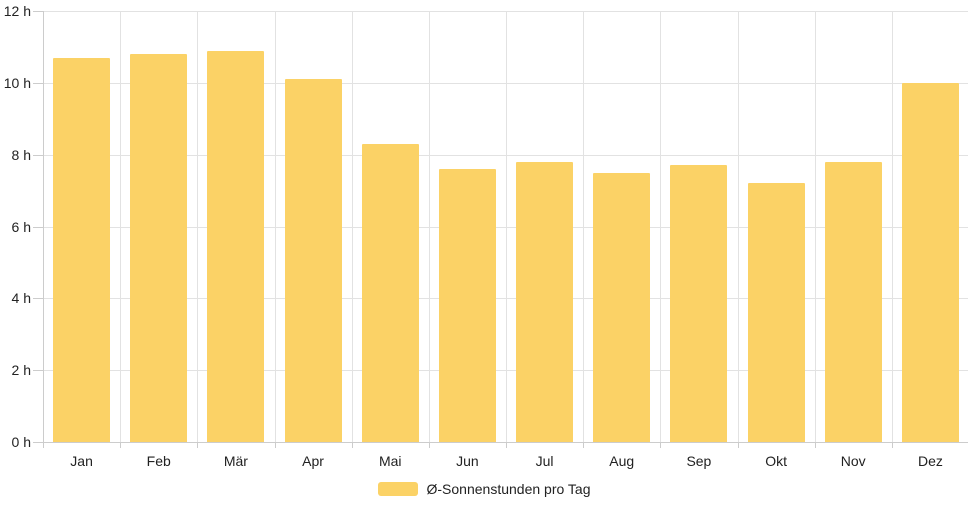  I want to click on legend-label: Ø-Sonnenstunden pro Tag, so click(508, 489).